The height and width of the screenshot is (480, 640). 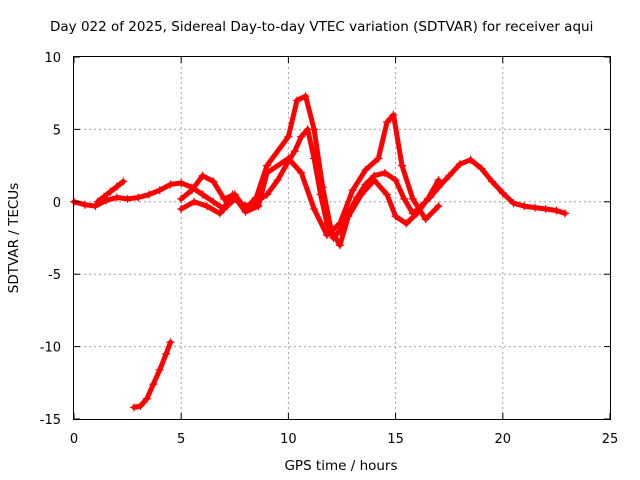 I want to click on y-axis-label: SDTVAR / TECUs, so click(x=14, y=238).